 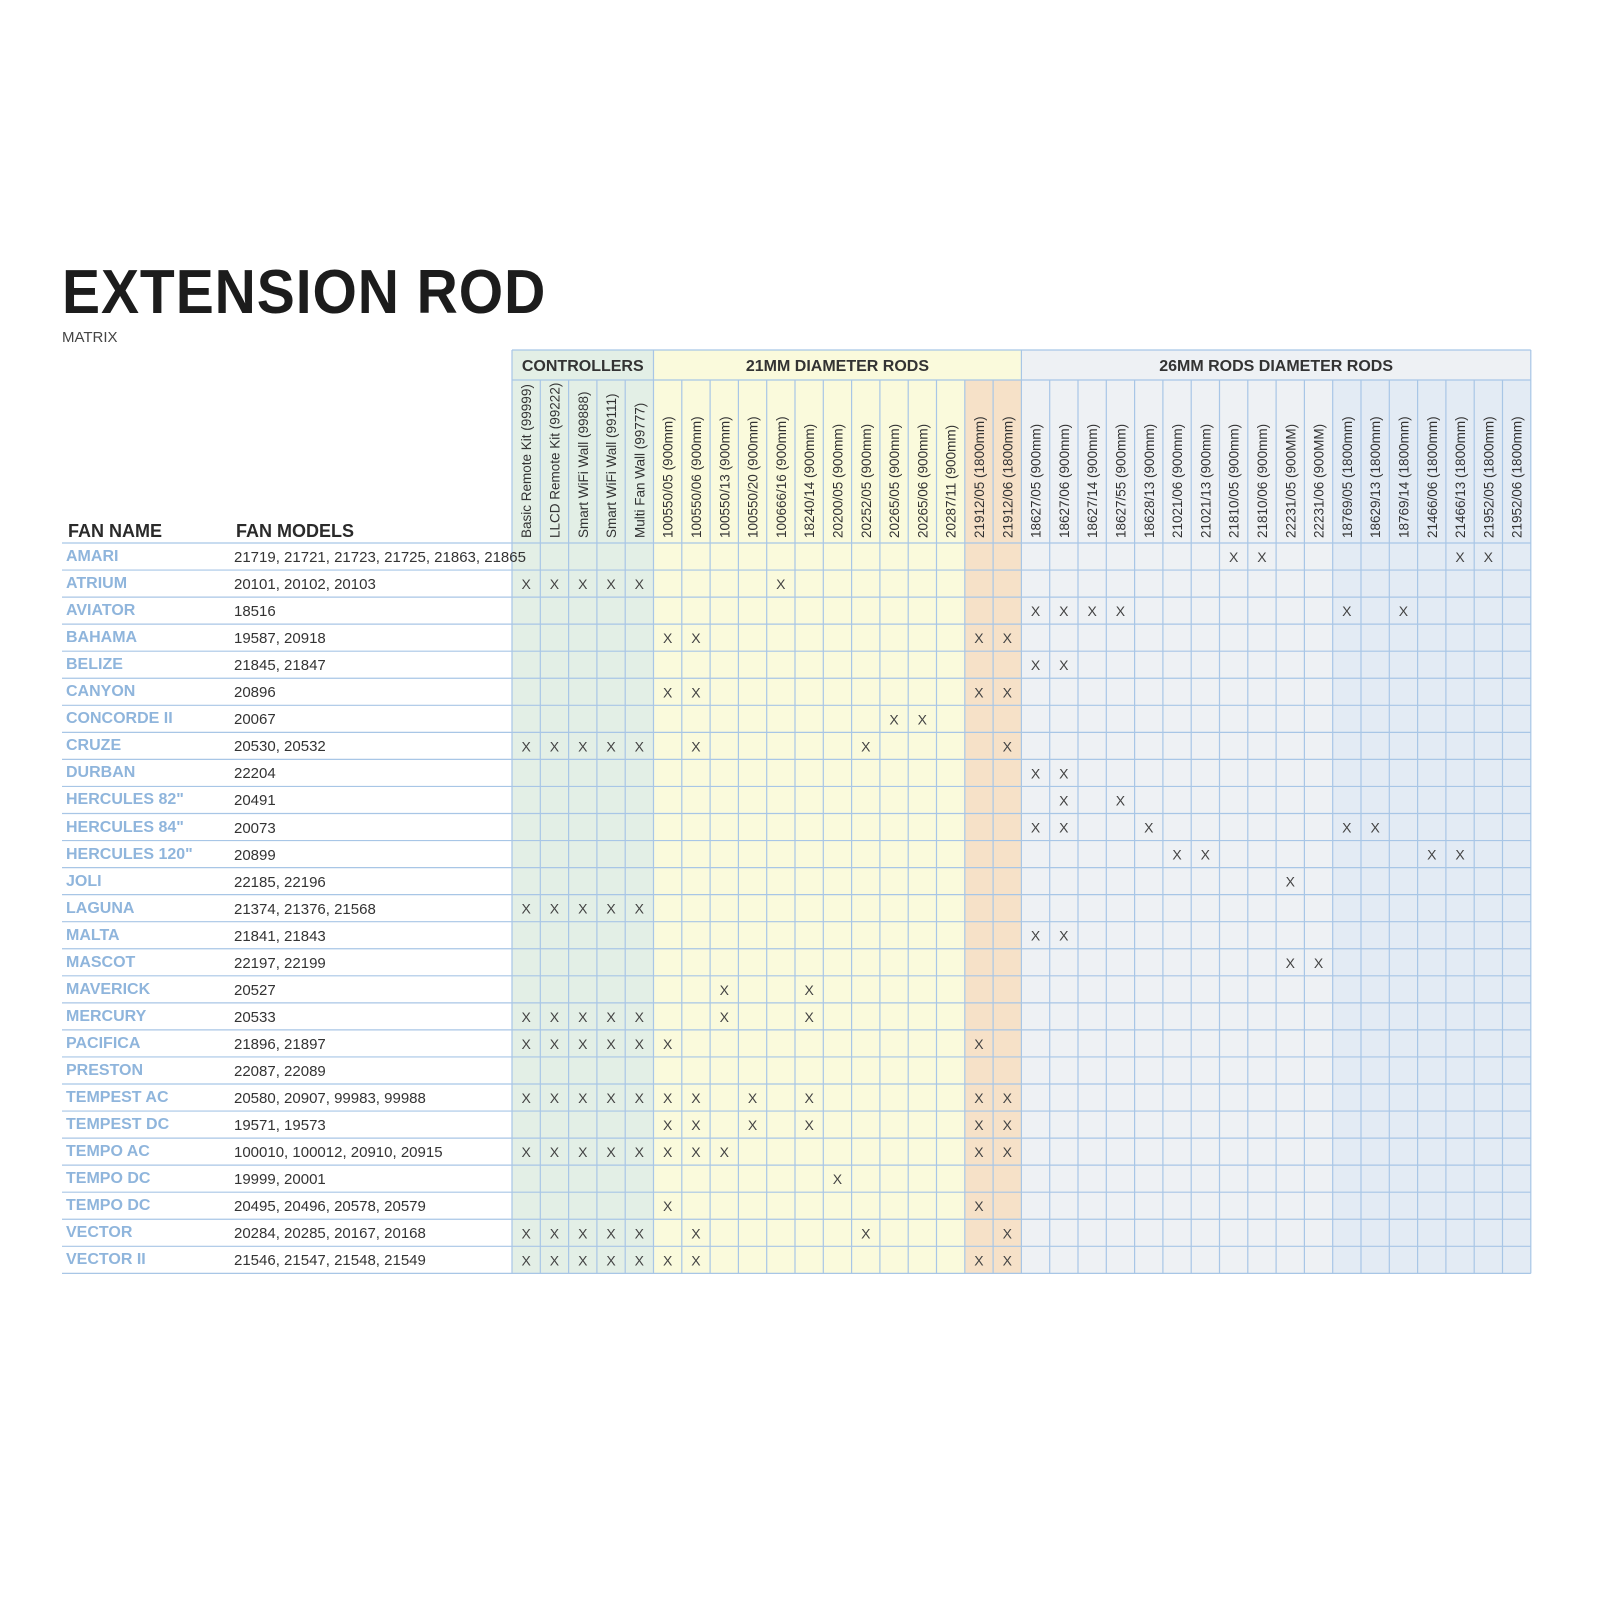 What do you see at coordinates (1290, 481) in the screenshot?
I see `column-header: 22231/05 (900MM)` at bounding box center [1290, 481].